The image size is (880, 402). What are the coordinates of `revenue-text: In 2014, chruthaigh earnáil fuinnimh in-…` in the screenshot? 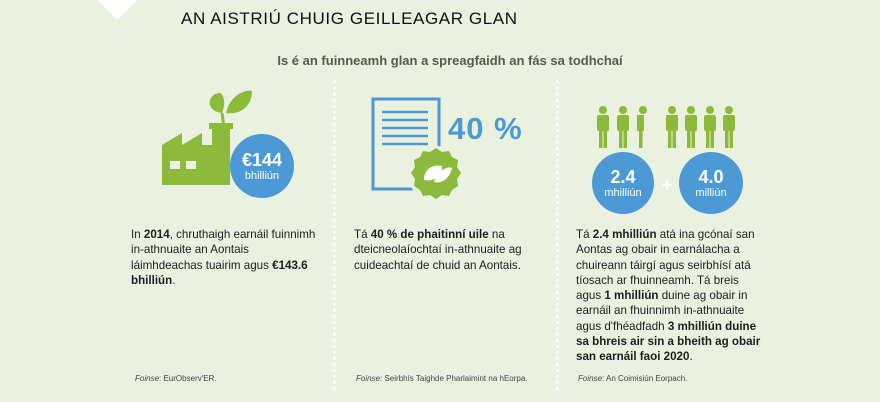 It's located at (223, 257).